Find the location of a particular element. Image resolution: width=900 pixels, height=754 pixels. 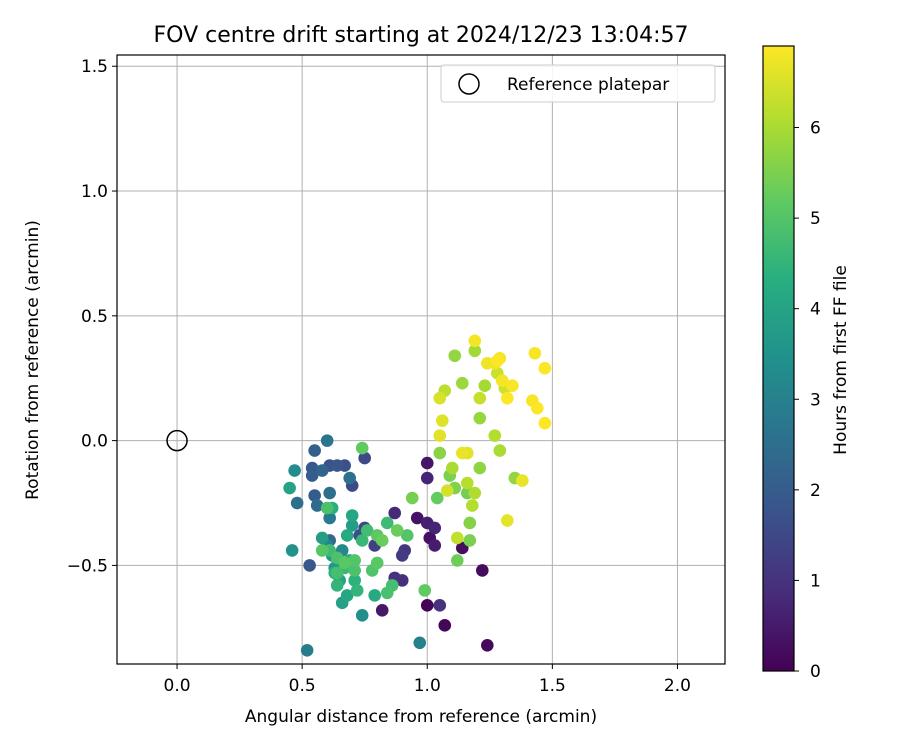

x-tick-label: 0.0 is located at coordinates (177, 686).